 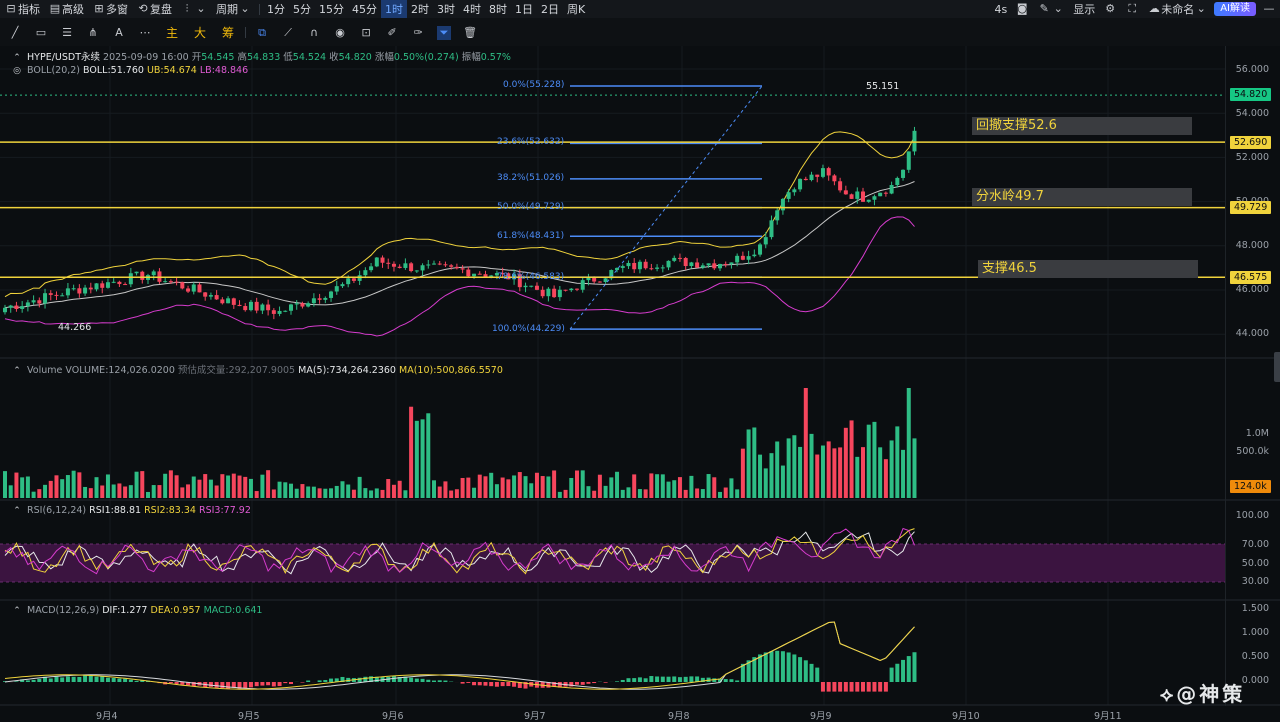 I want to click on price-tick: 46.000, so click(x=1252, y=289).